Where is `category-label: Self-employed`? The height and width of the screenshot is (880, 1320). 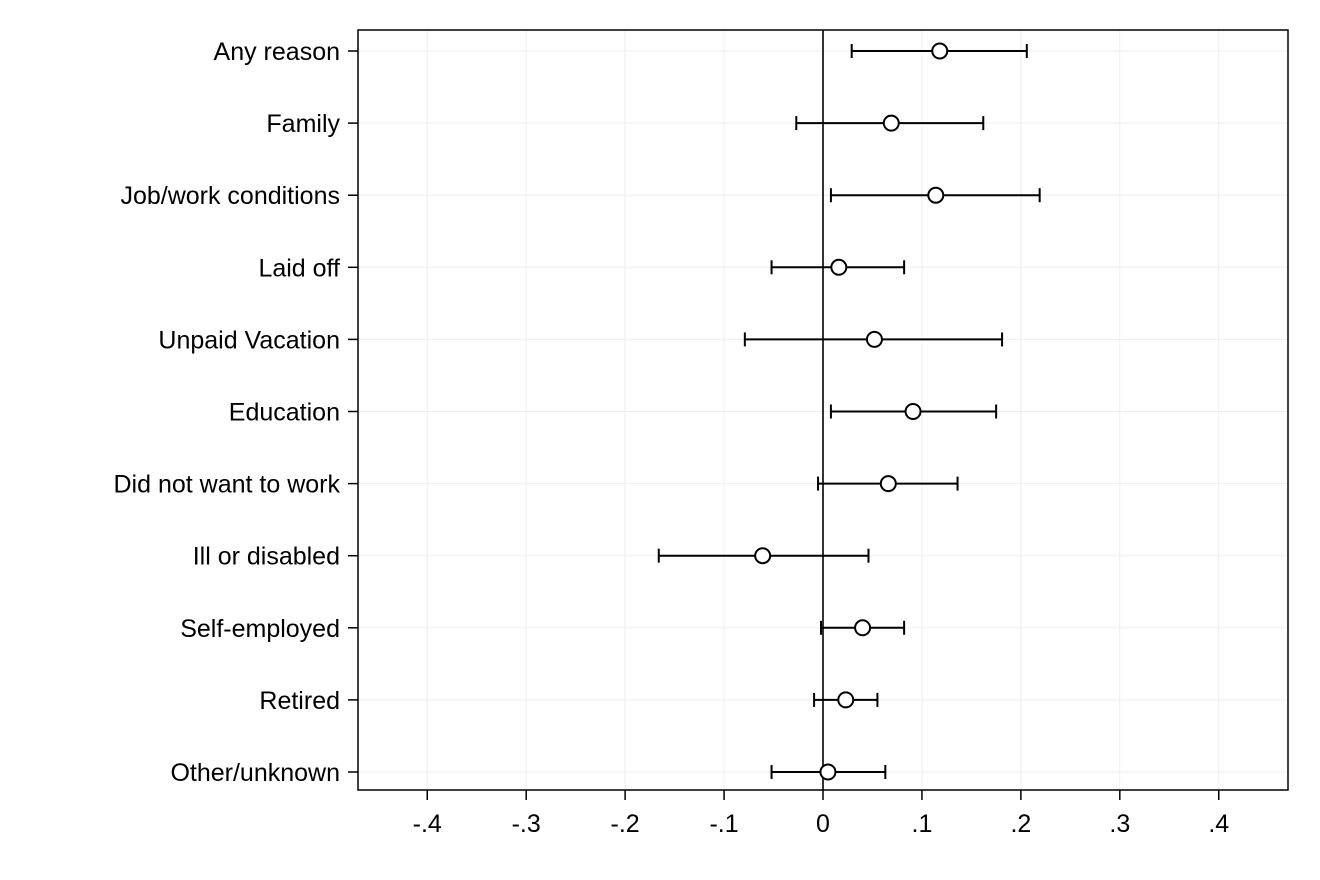
category-label: Self-employed is located at coordinates (260, 629).